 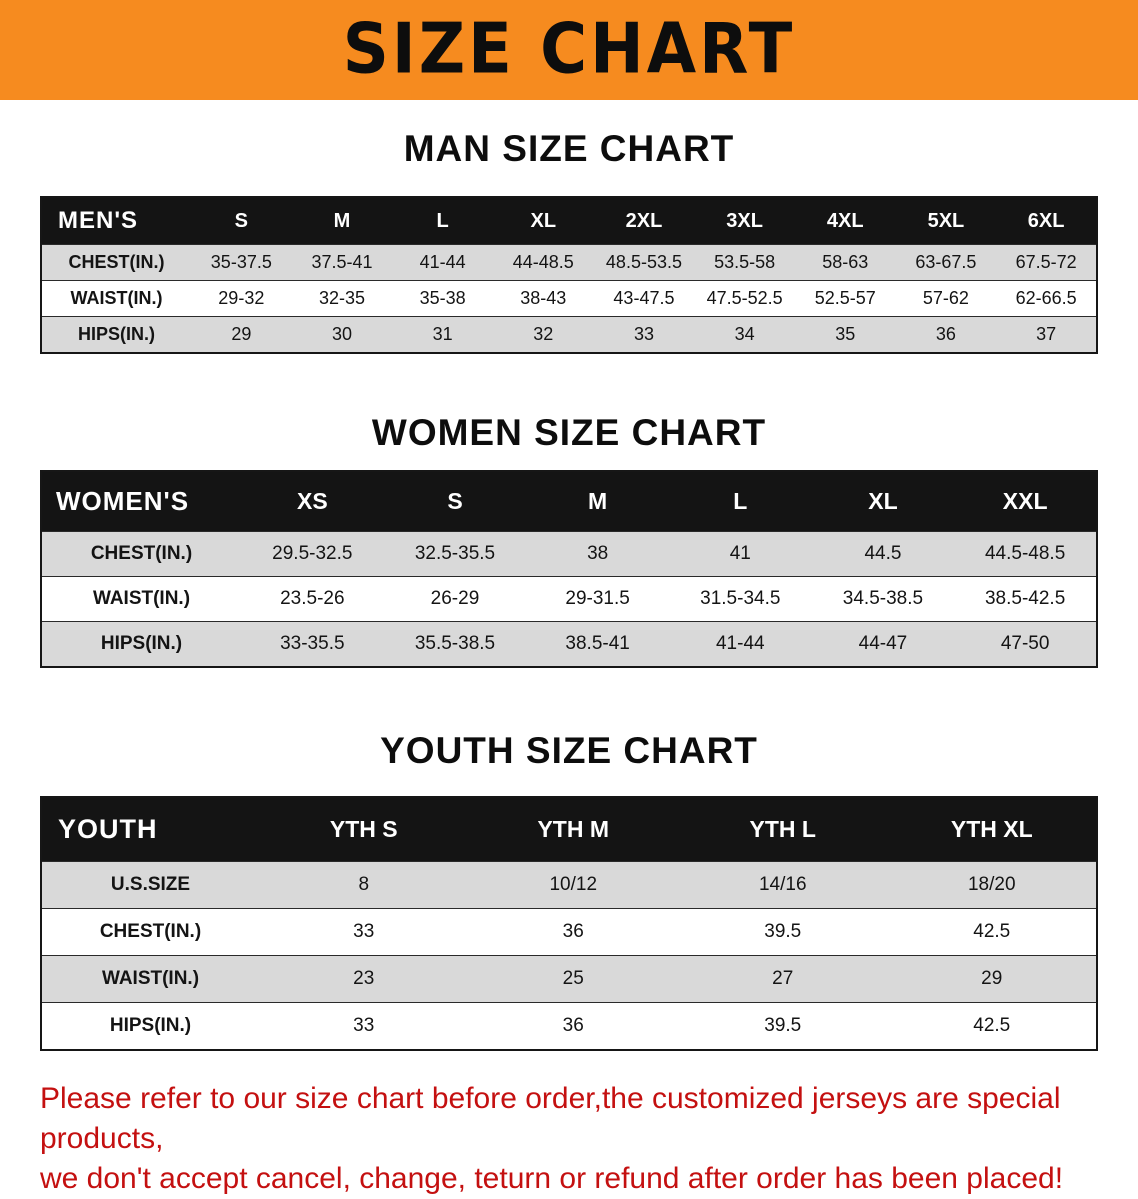 I want to click on size-value-cell: 38.5-42.5, so click(x=1025, y=598).